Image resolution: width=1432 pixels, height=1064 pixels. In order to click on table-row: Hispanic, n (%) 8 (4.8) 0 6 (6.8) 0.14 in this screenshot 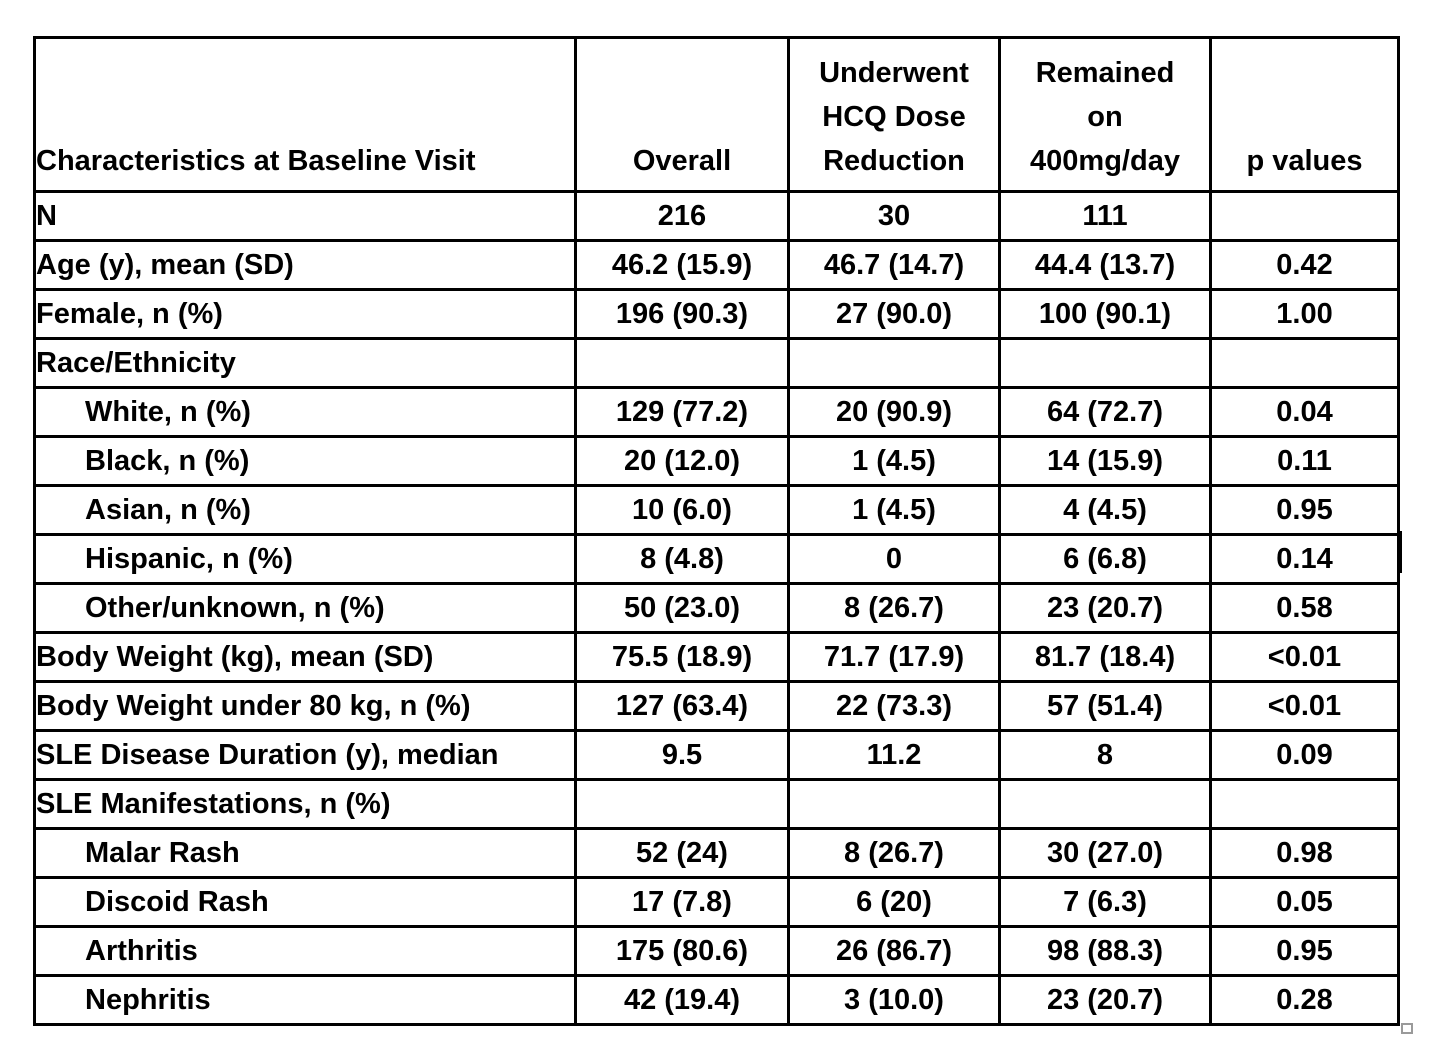, I will do `click(716, 559)`.